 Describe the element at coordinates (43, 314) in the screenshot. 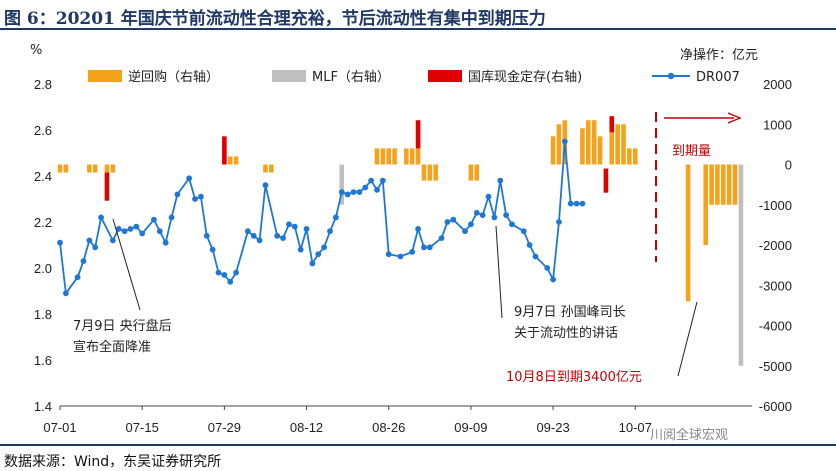

I see `left-tick-label-2: 1.8` at that location.